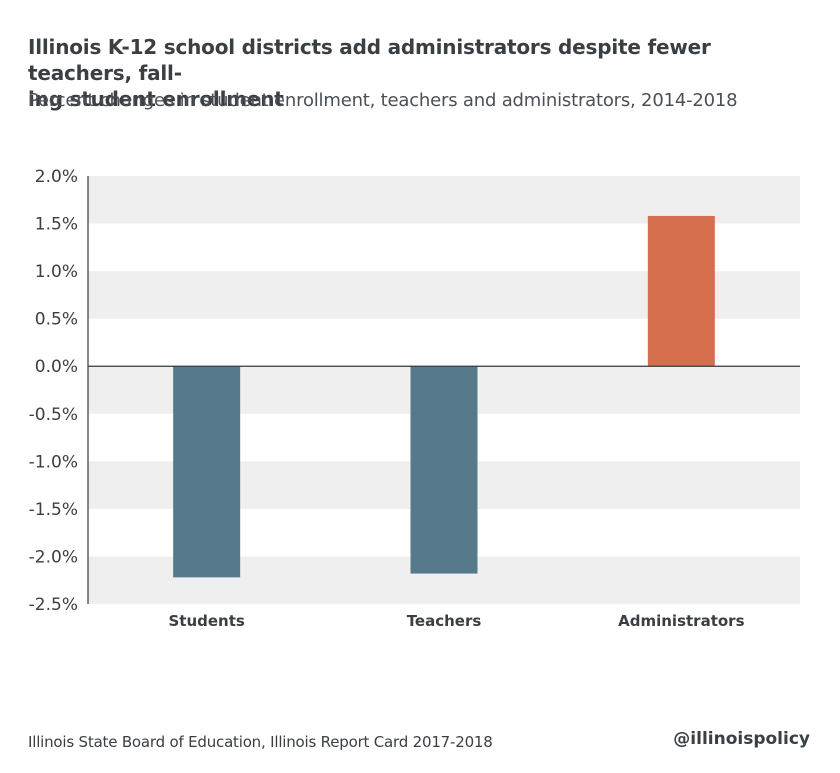  I want to click on bar-teachers, so click(444, 470).